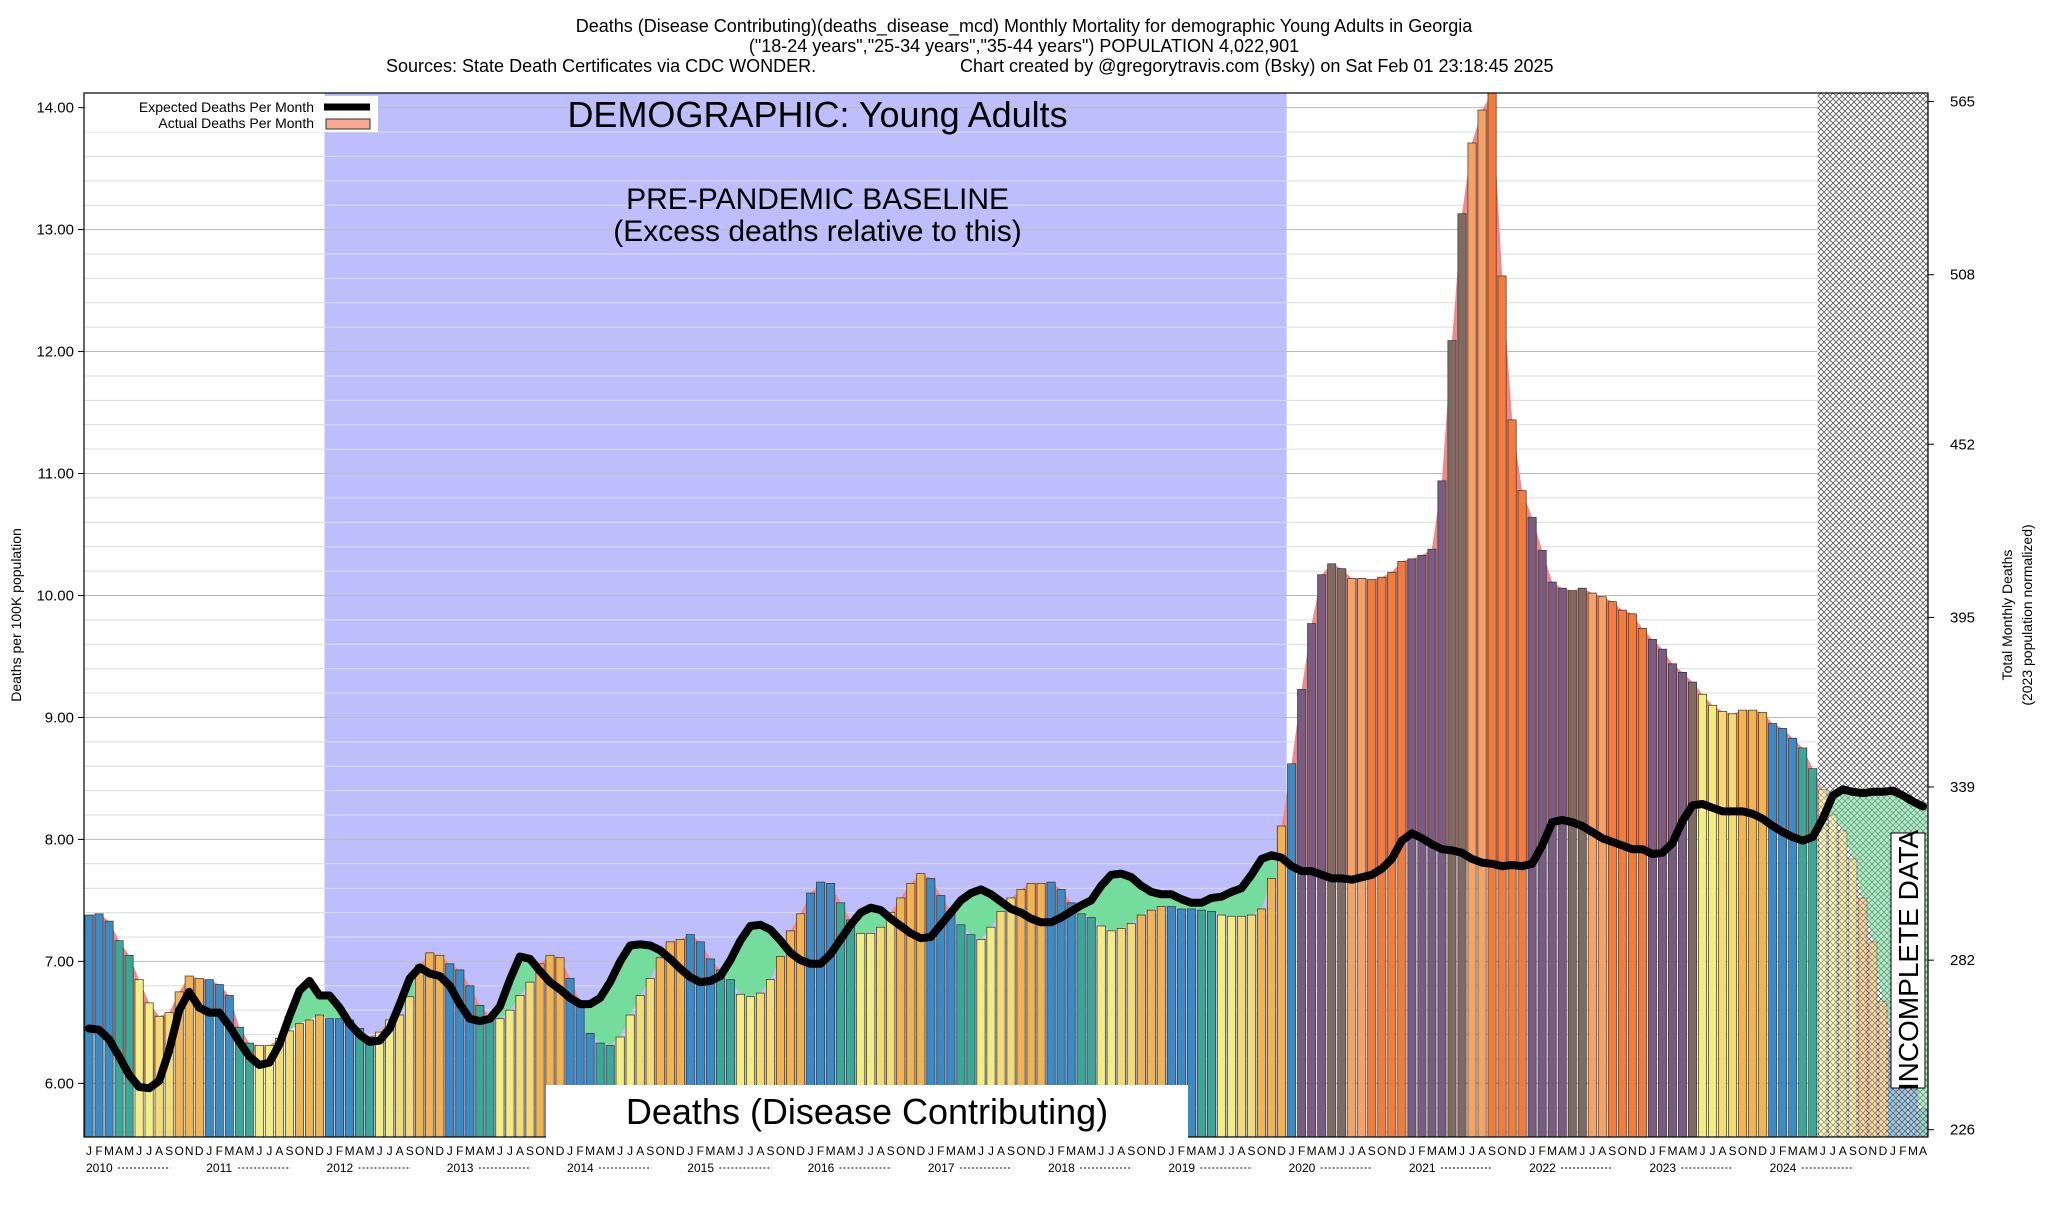  What do you see at coordinates (1522, 1151) in the screenshot?
I see `month-tick-label: D` at bounding box center [1522, 1151].